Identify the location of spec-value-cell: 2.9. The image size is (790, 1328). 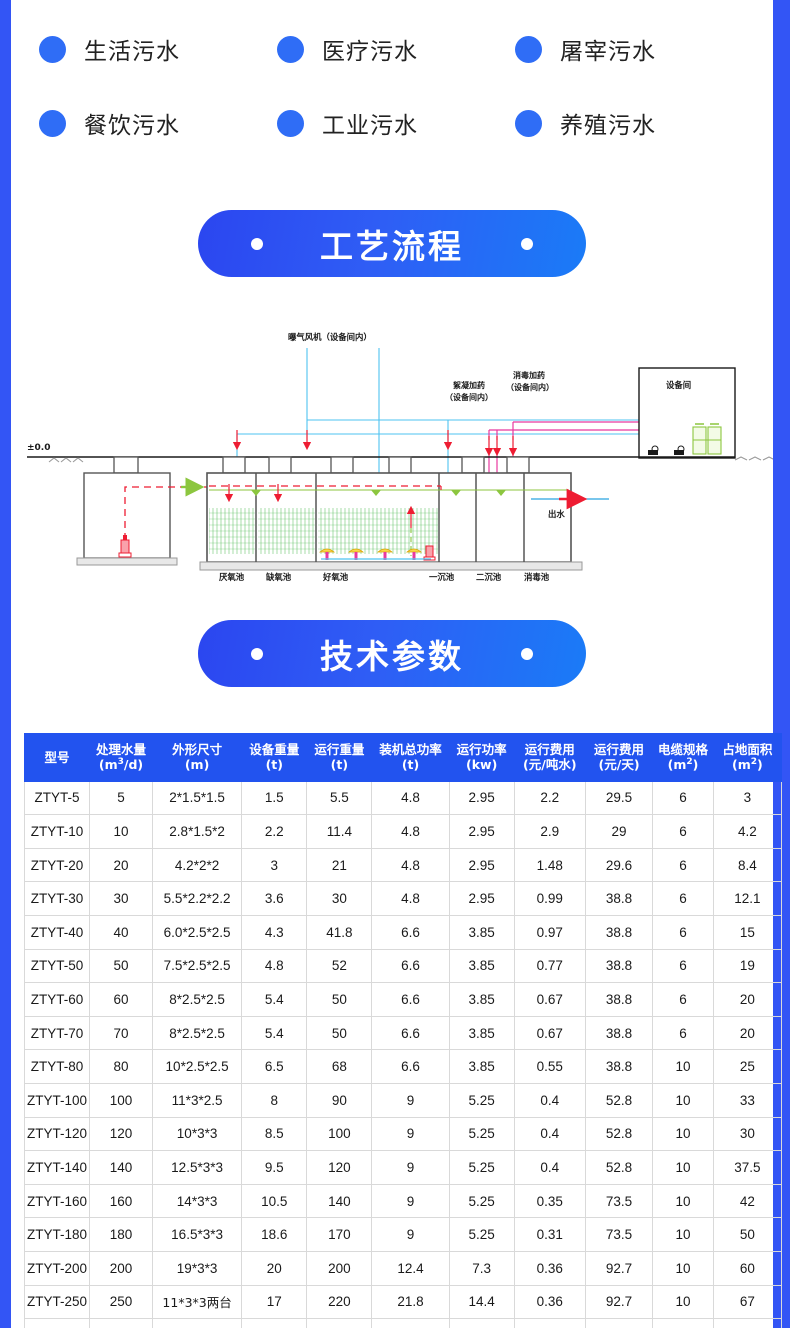
(549, 831).